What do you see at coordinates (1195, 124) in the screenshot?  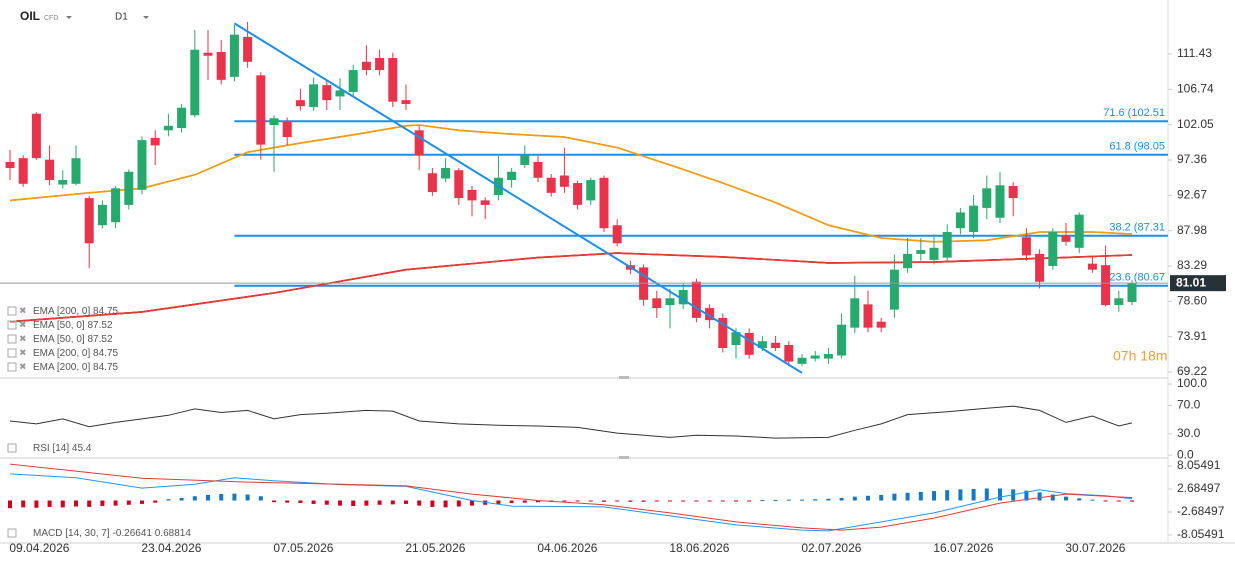 I see `y-tick-label: 102.05` at bounding box center [1195, 124].